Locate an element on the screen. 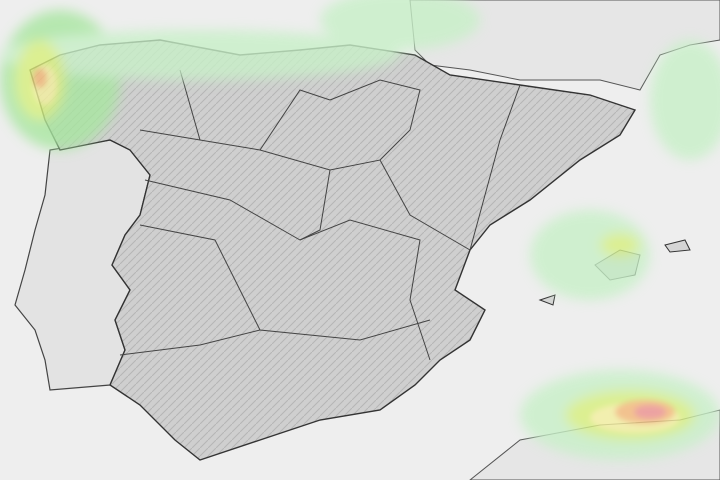 The image size is (720, 480). ibiza is located at coordinates (547, 300).